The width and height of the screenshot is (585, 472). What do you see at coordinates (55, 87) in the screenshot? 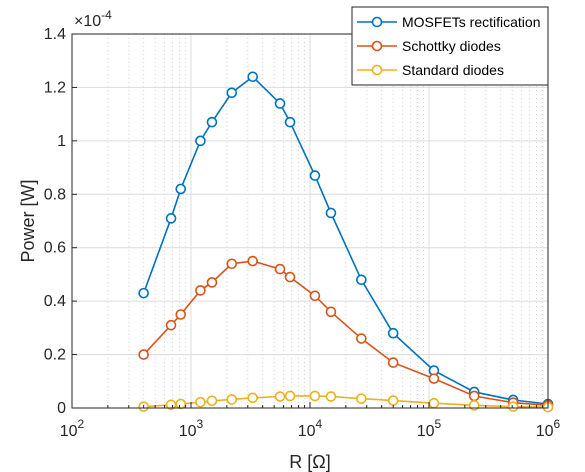
I see `y-tick-label: 1.2` at bounding box center [55, 87].